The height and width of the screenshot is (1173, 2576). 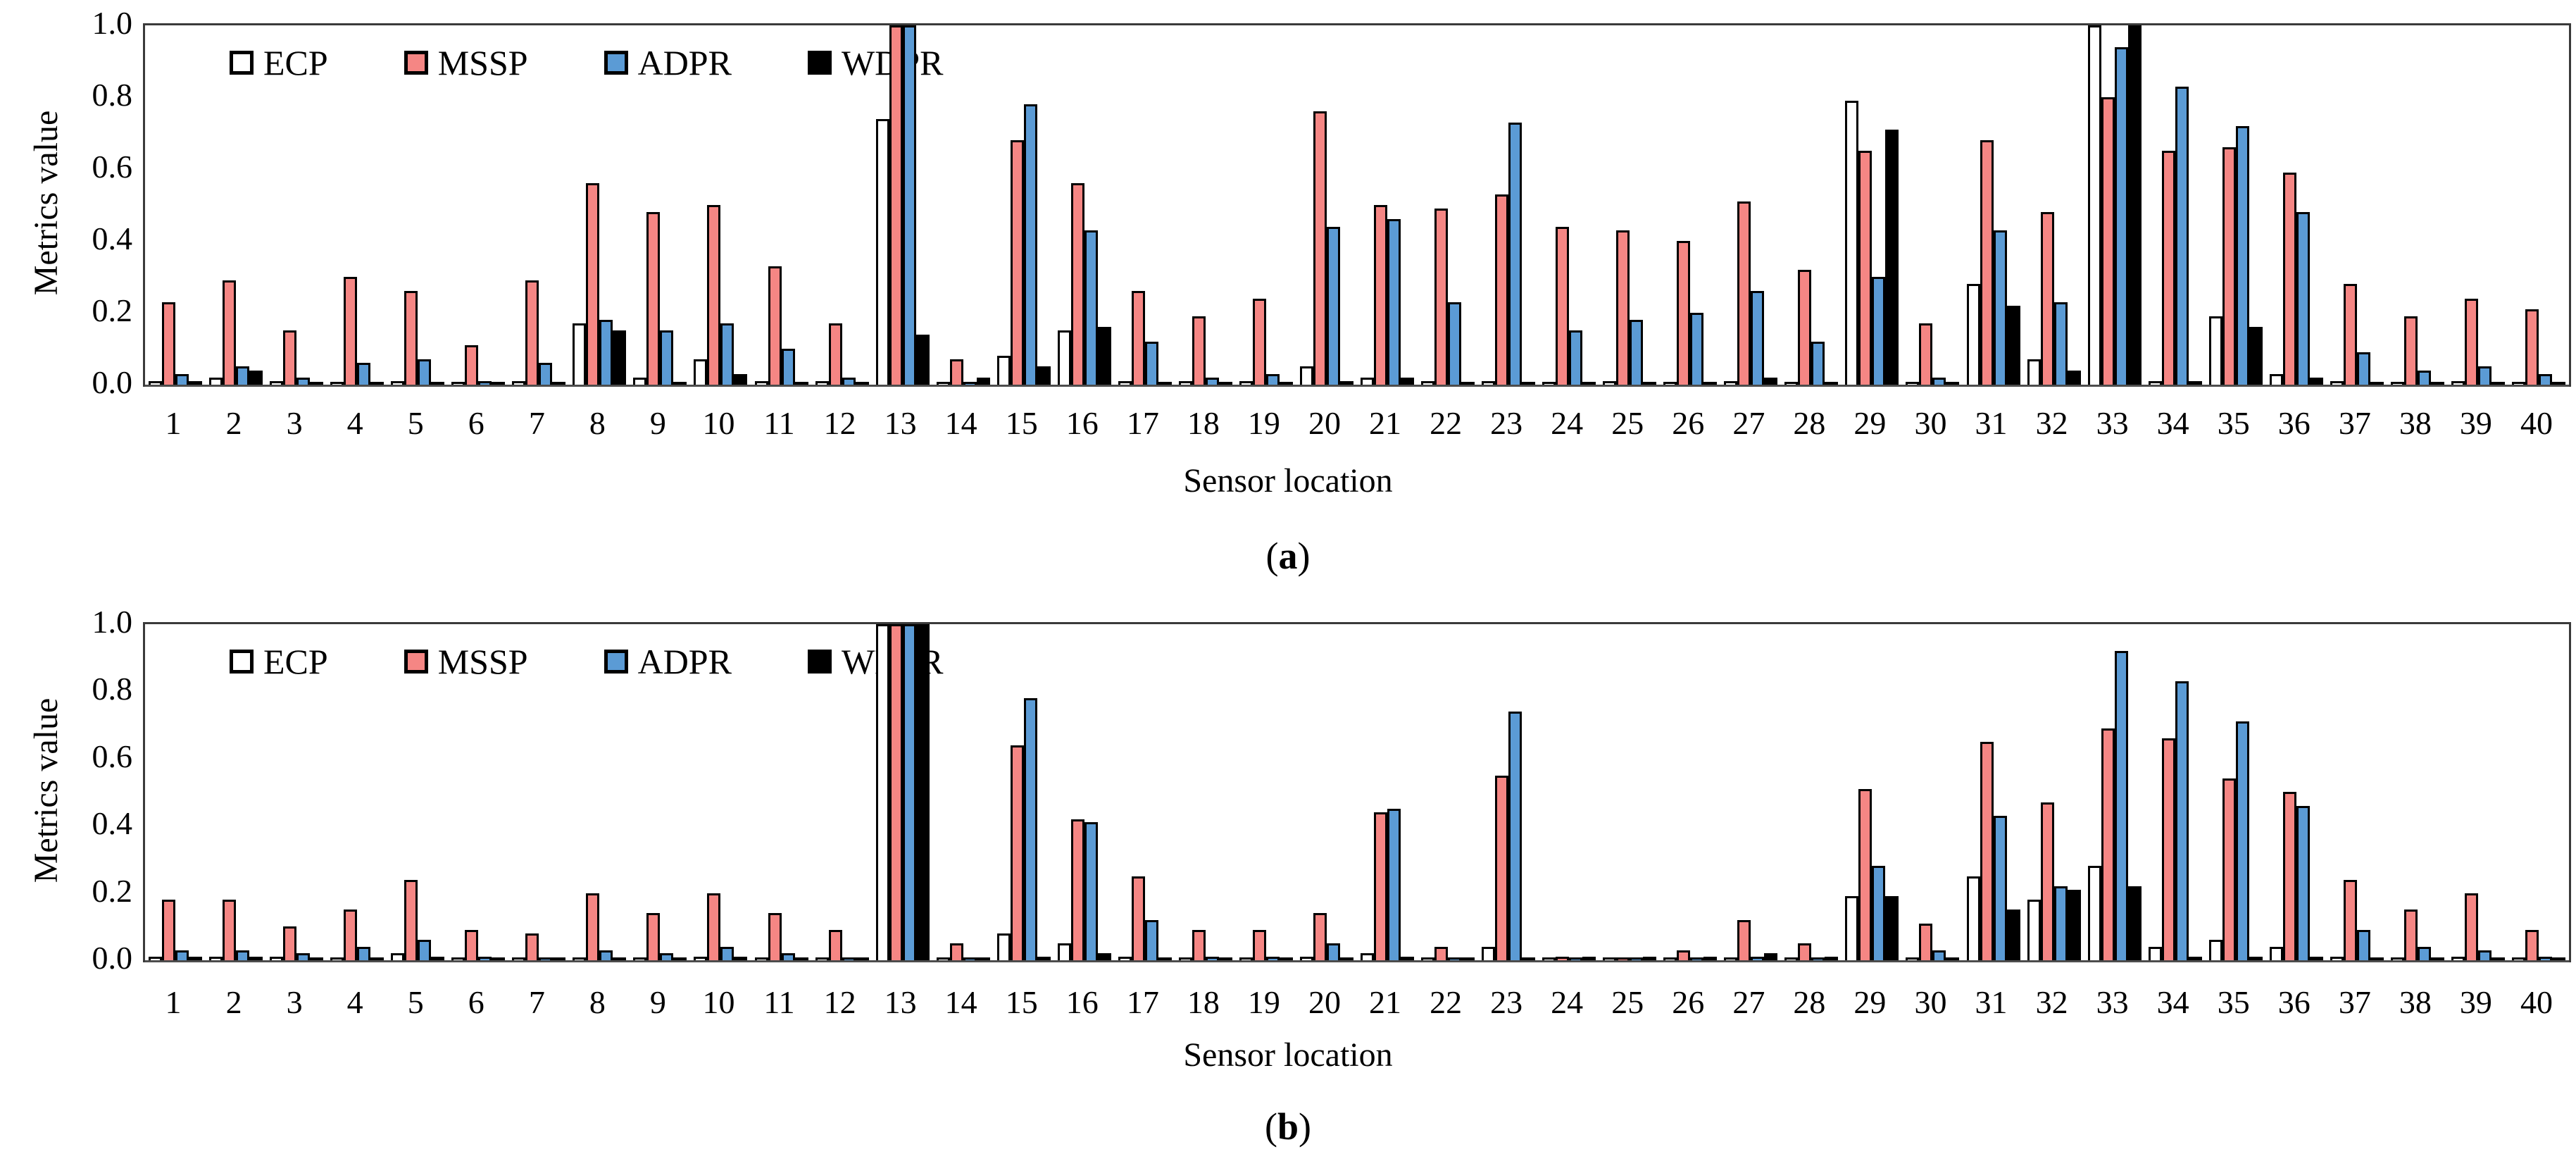 I want to click on x-tick-label: 11, so click(x=779, y=1002).